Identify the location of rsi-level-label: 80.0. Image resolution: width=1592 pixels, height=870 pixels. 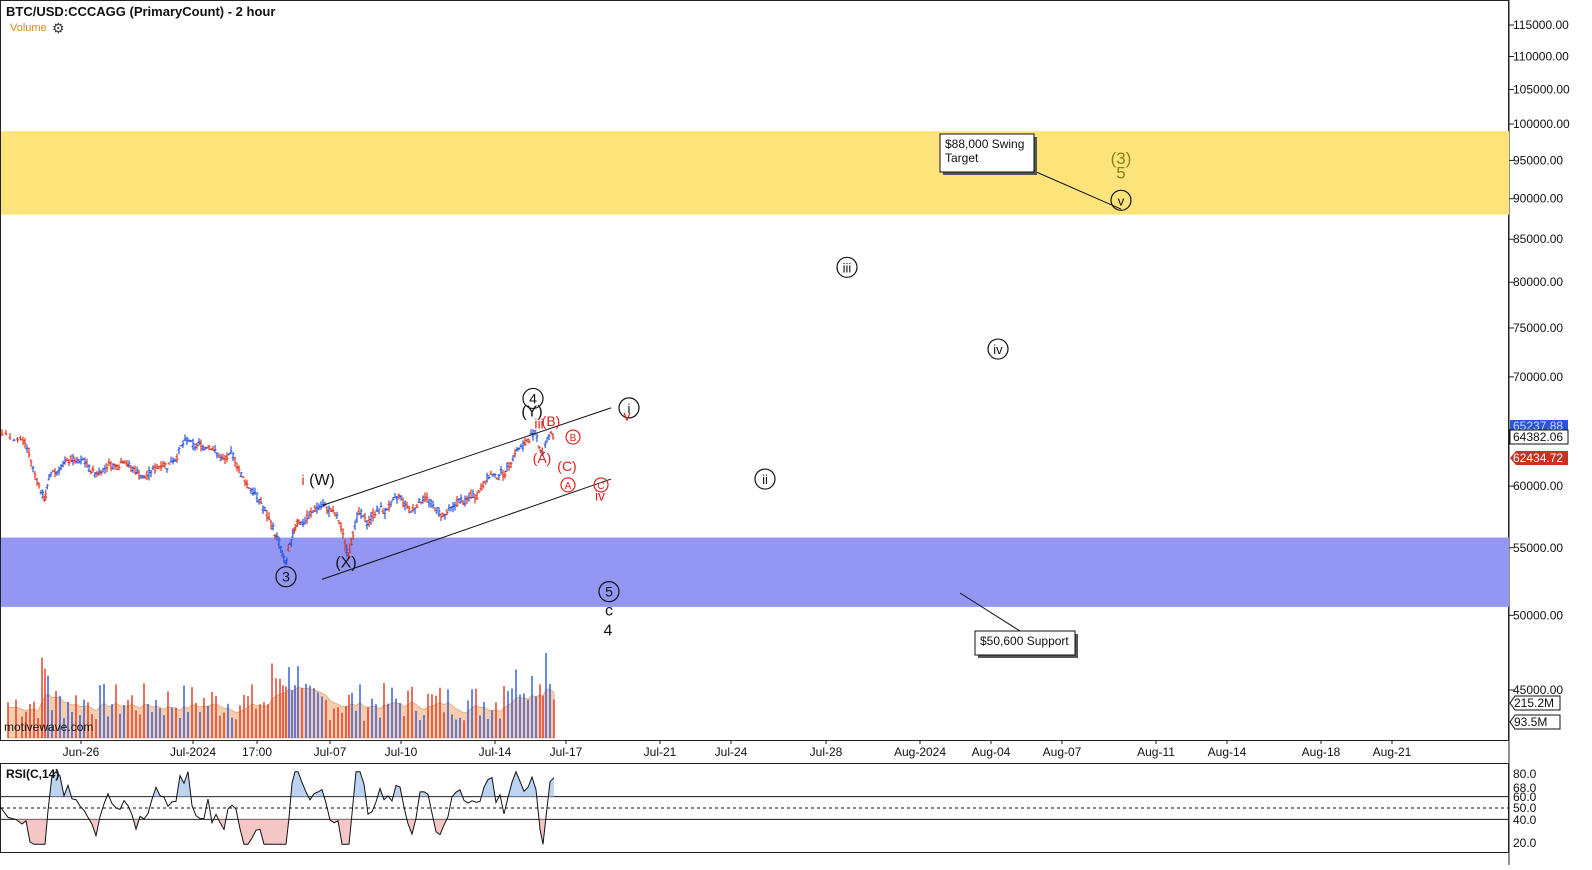
(1525, 774).